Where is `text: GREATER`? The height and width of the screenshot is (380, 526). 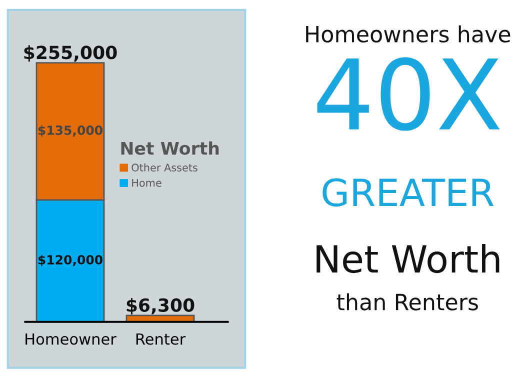
text: GREATER is located at coordinates (408, 192).